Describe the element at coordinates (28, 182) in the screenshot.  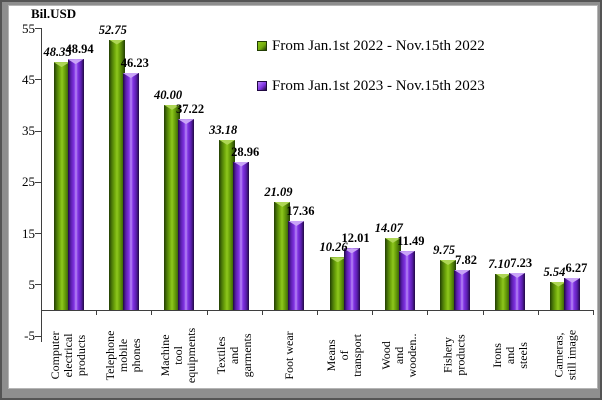
I see `y-tick-label: 25` at that location.